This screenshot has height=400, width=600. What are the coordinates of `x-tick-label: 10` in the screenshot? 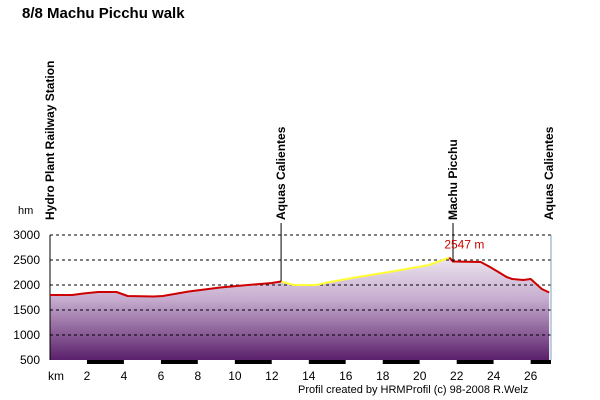 It's located at (235, 376).